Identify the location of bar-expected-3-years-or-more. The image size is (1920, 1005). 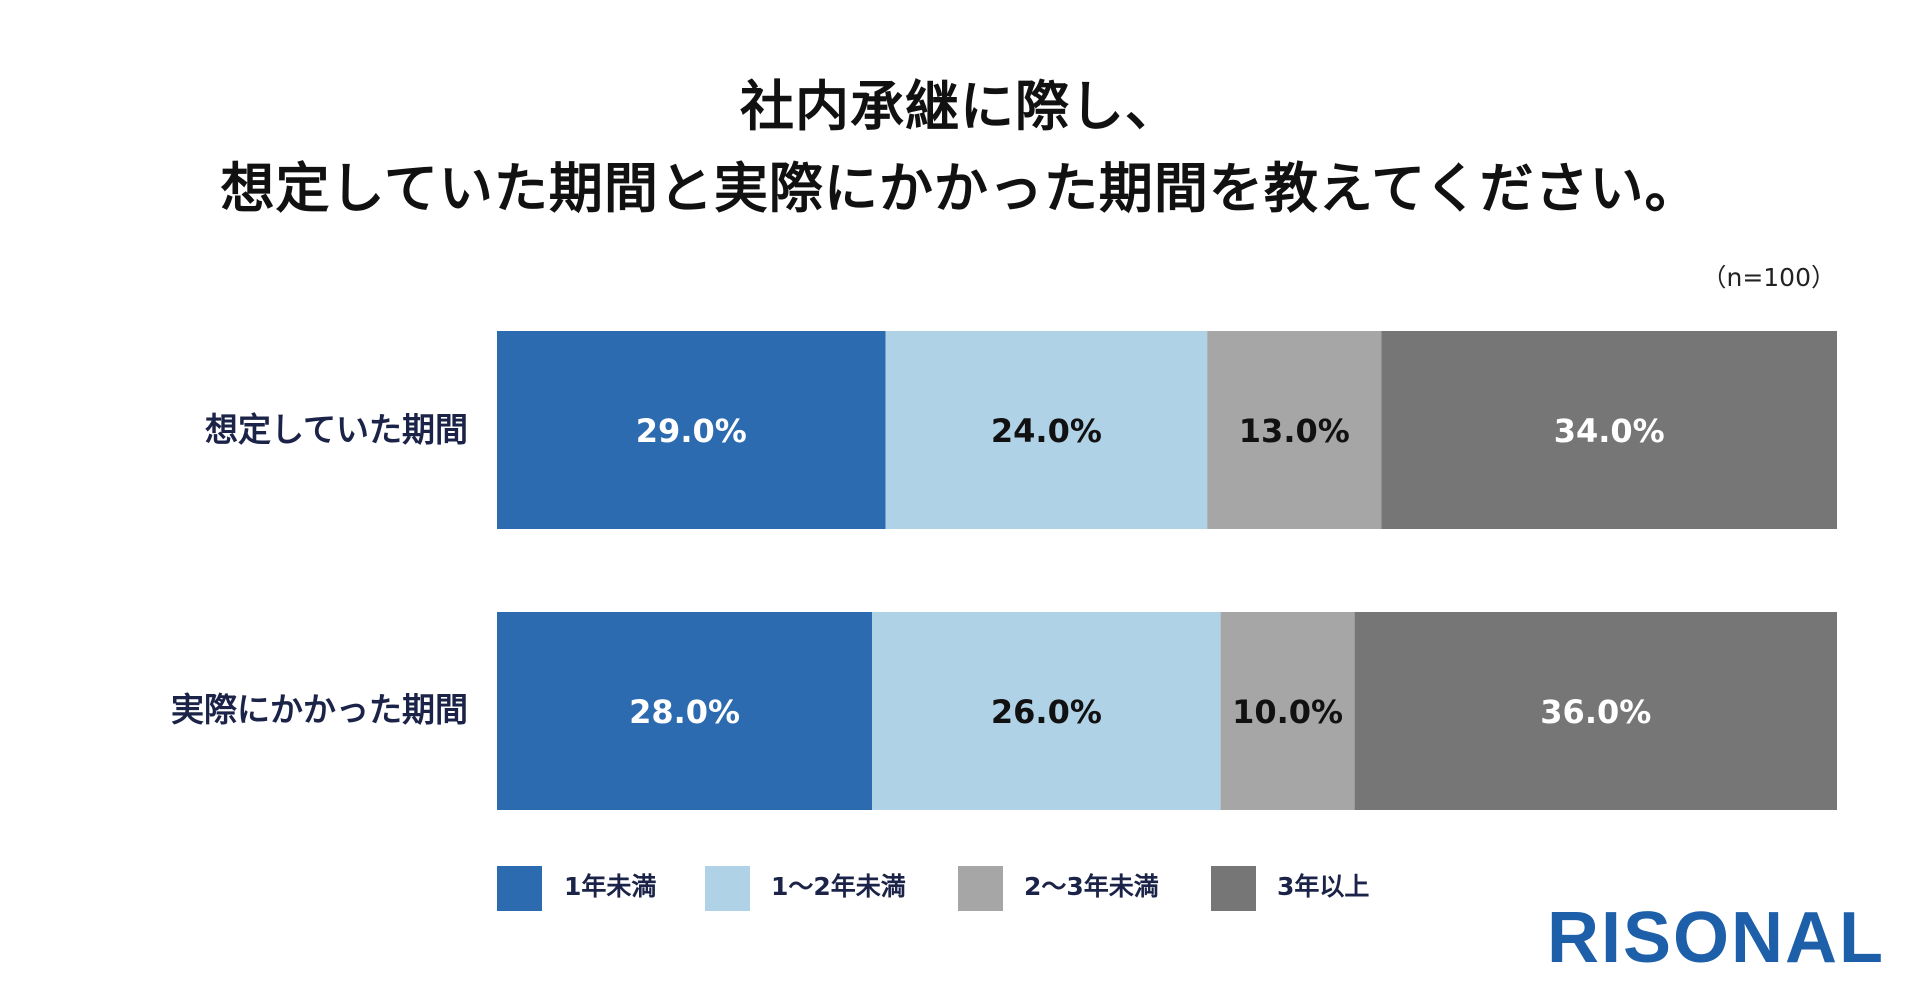
(1609, 430).